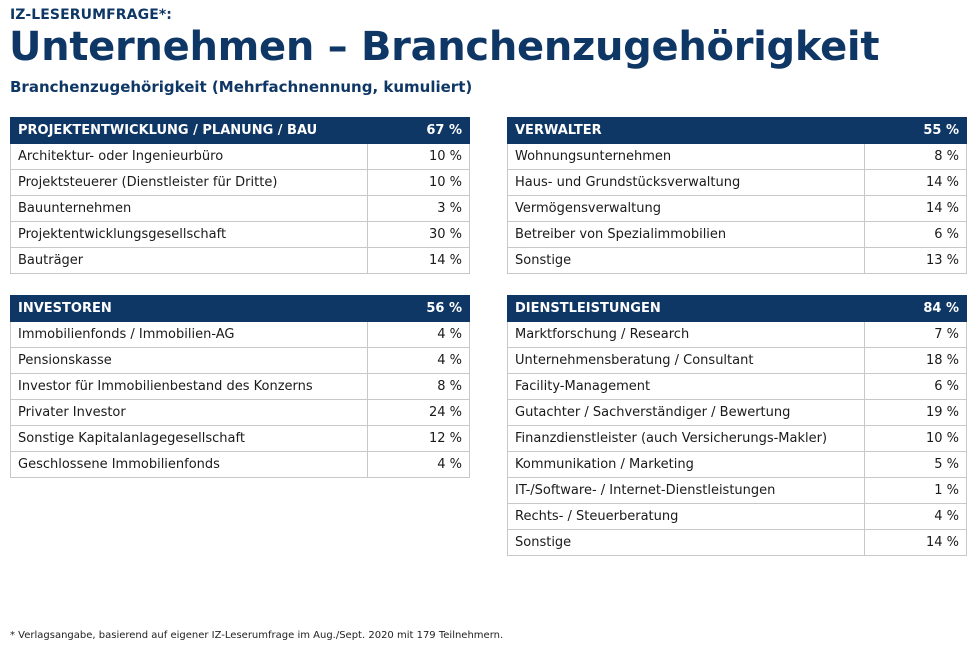  I want to click on row-label: Gutachter / Sachverständiger / Bewertung, so click(686, 412).